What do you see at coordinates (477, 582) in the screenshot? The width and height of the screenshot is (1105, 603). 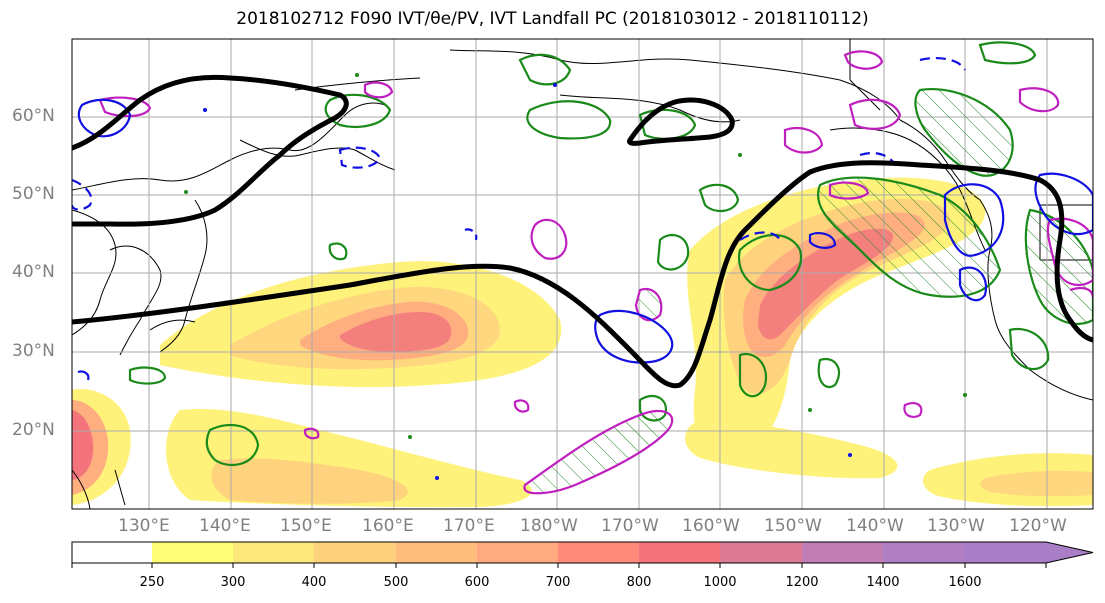 I see `colorbar-tick-600: 600` at bounding box center [477, 582].